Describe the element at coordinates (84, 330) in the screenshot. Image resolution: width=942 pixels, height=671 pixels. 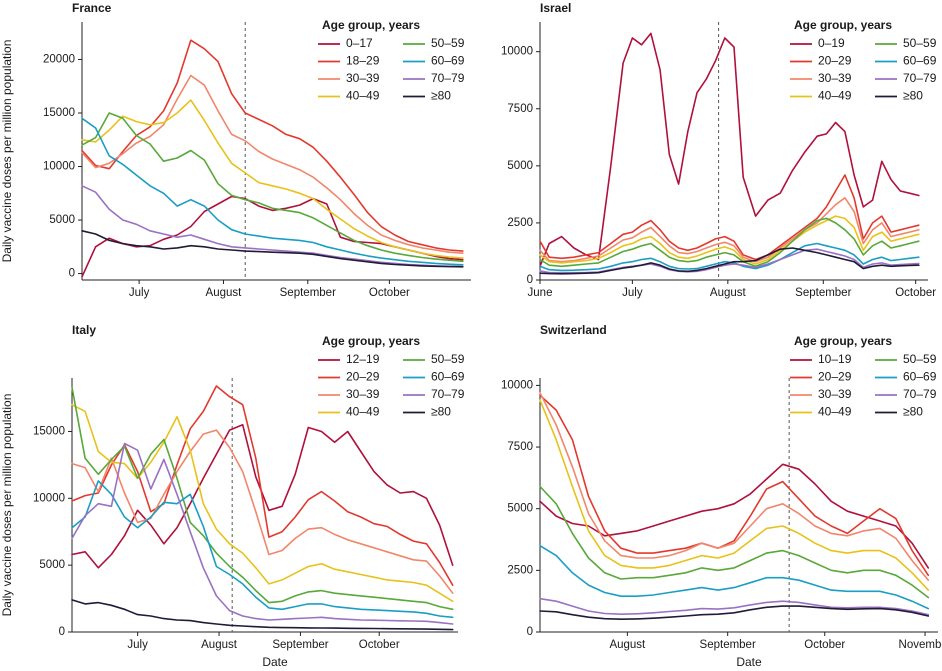
I see `panel-title: Italy` at that location.